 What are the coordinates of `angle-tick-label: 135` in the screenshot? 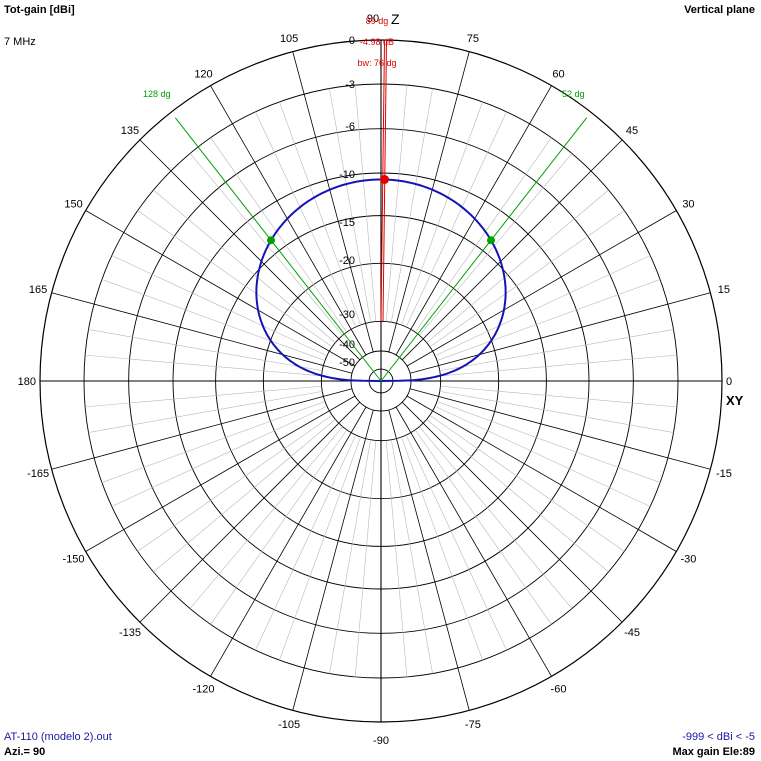 It's located at (130, 131).